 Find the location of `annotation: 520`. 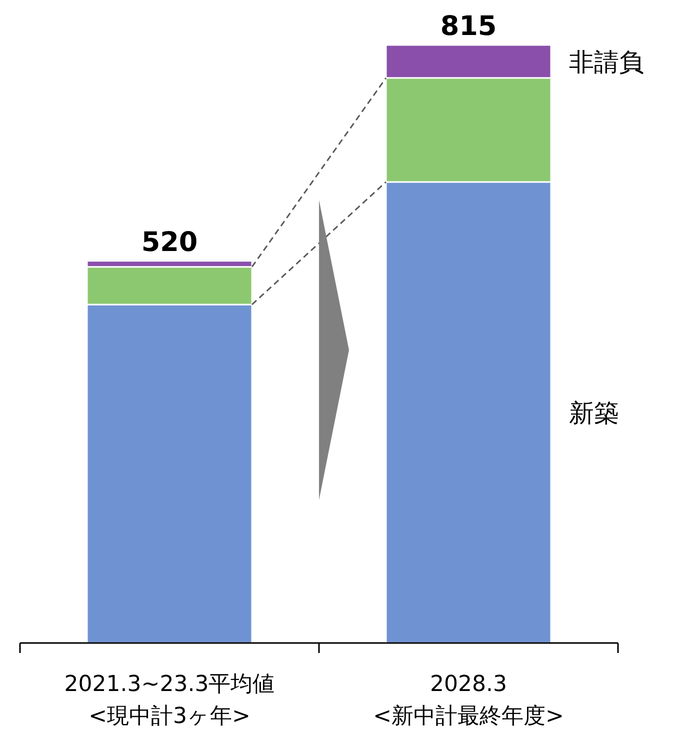

annotation: 520 is located at coordinates (169, 242).